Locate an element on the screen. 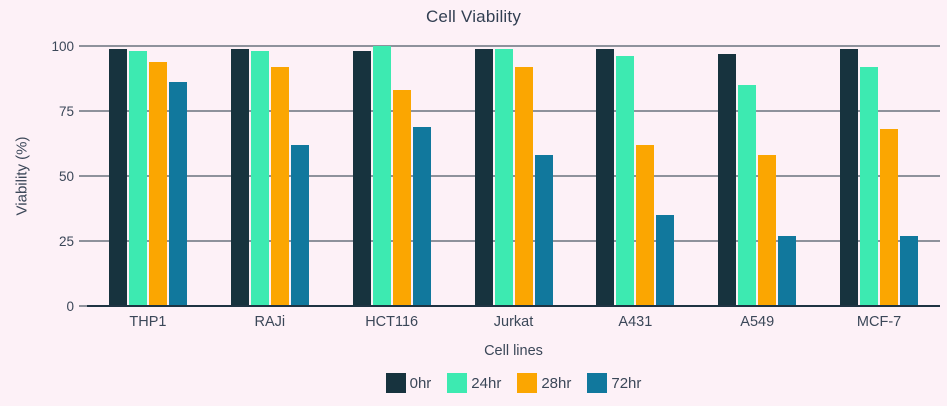 The height and width of the screenshot is (406, 947). bar-28hr-A549 is located at coordinates (767, 230).